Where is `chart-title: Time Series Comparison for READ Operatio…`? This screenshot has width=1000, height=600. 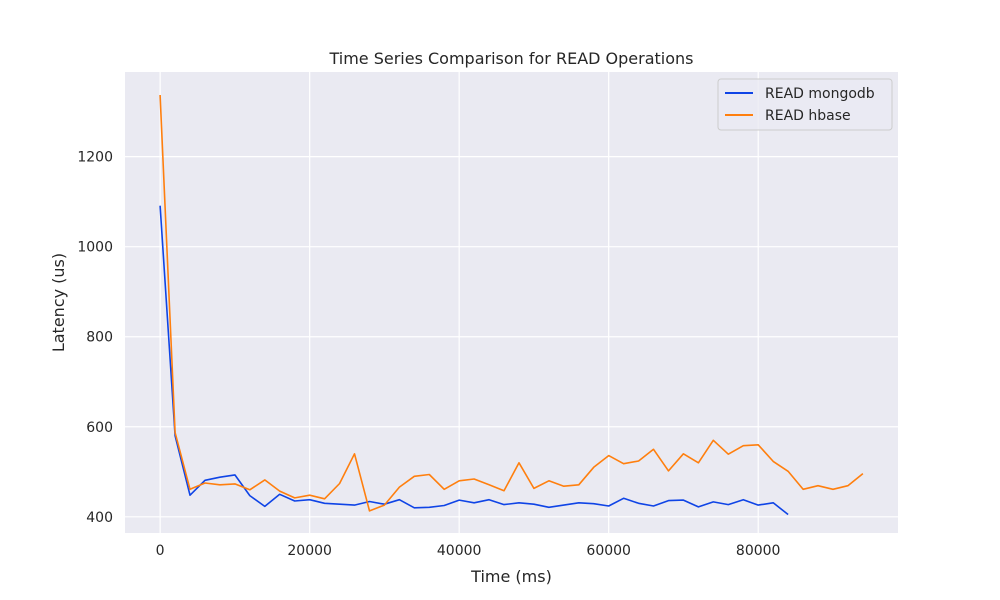
chart-title: Time Series Comparison for READ Operatio… is located at coordinates (510, 58).